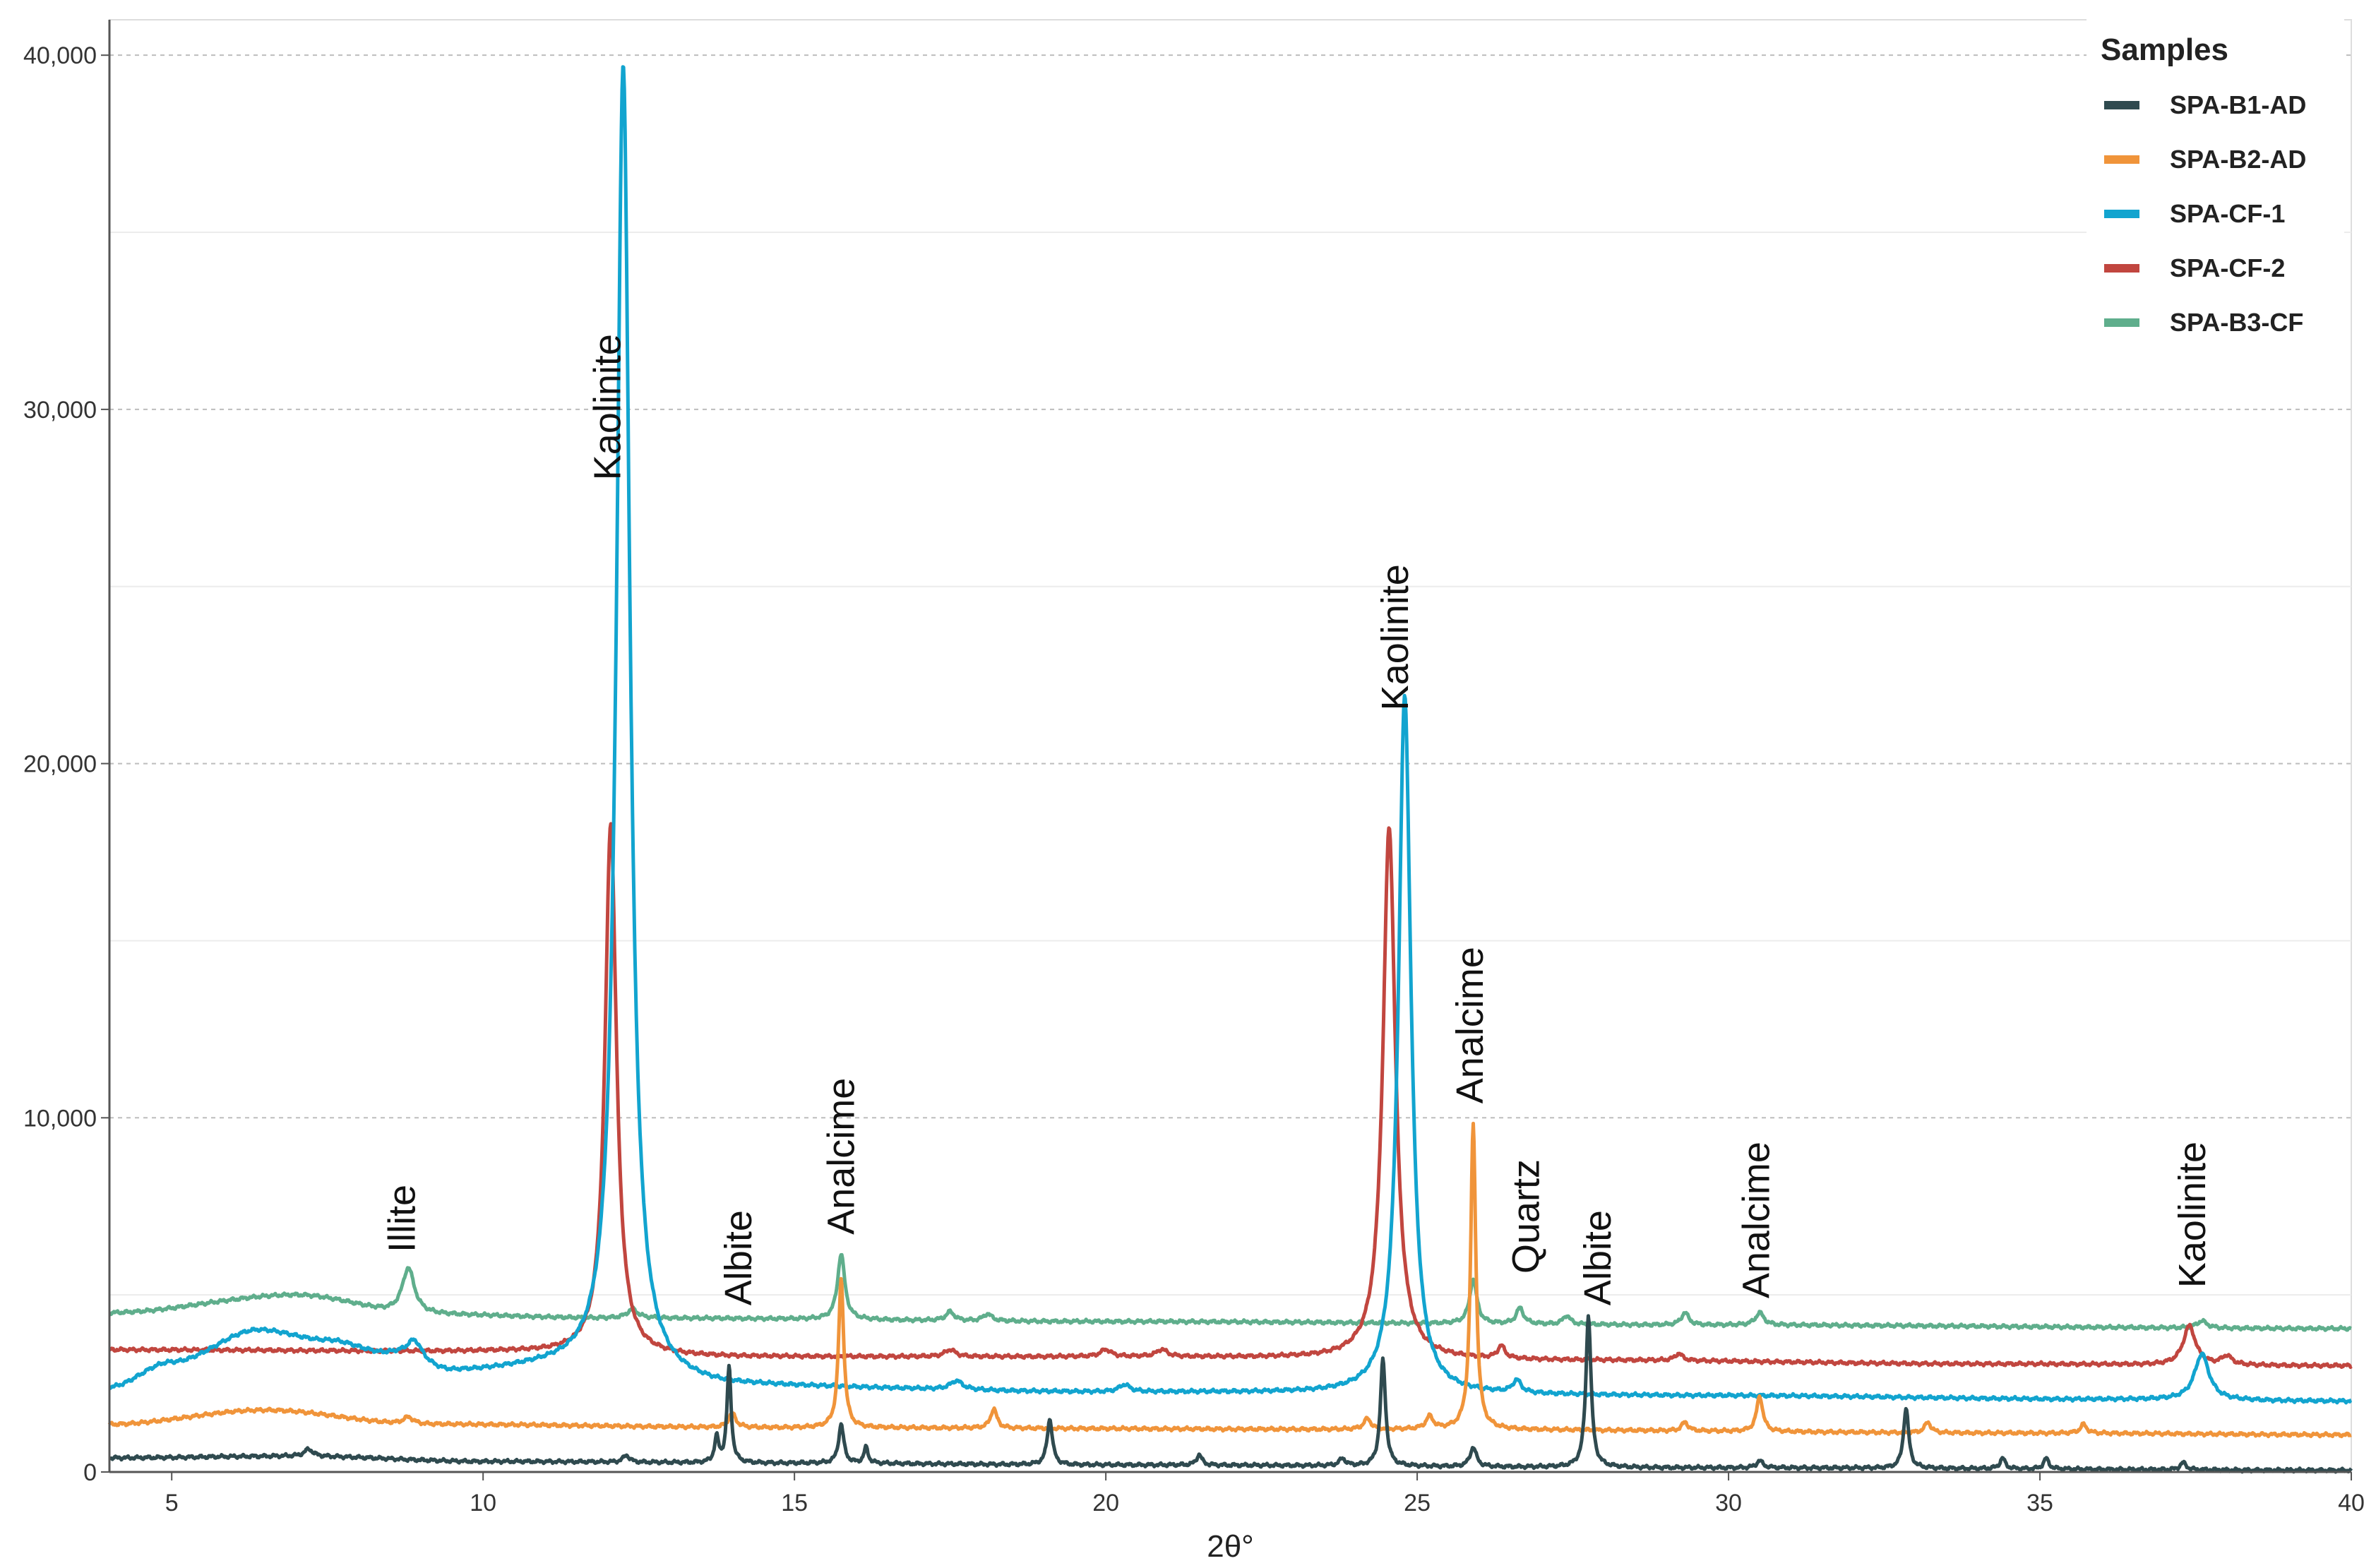 The width and height of the screenshot is (2376, 1568). What do you see at coordinates (795, 1503) in the screenshot?
I see `x-tick-label: 15` at bounding box center [795, 1503].